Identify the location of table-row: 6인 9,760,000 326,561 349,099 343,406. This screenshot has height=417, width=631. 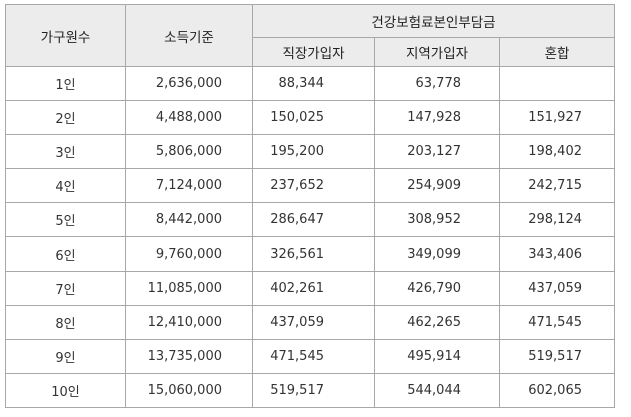
(310, 254).